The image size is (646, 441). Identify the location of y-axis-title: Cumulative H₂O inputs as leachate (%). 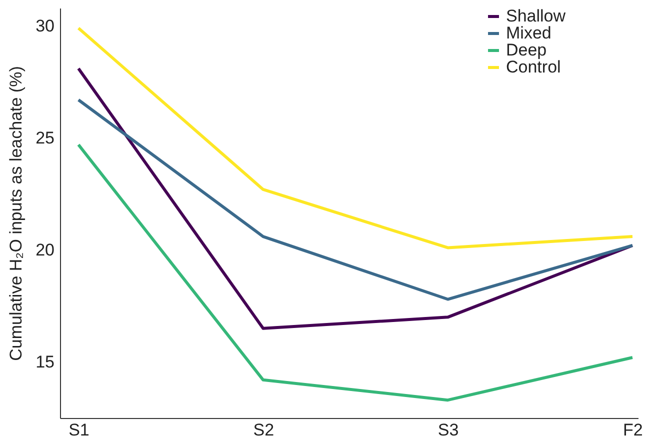
(16, 213).